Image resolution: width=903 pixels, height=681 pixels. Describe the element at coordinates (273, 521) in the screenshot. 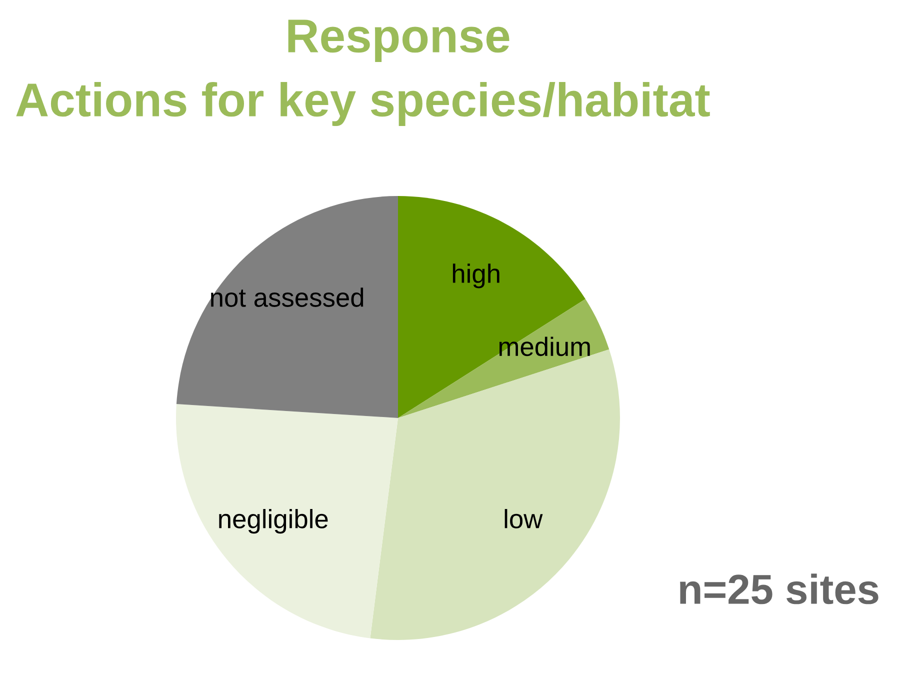

I see `slice-label: negligible` at that location.